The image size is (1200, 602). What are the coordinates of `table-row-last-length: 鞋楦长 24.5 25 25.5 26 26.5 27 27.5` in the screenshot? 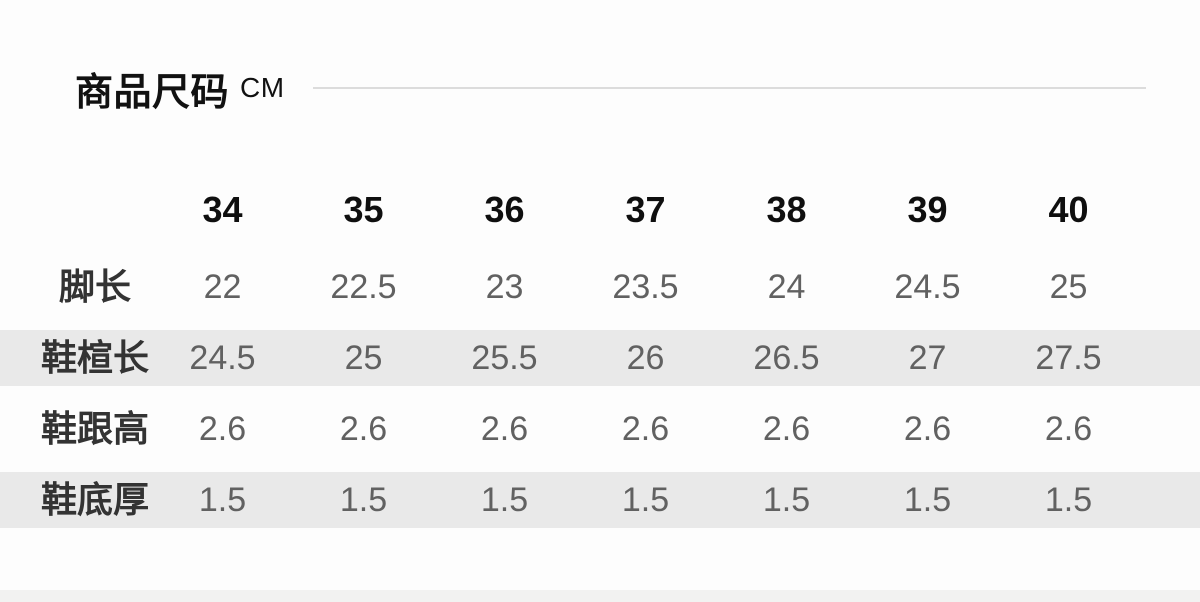 It's located at (600, 358).